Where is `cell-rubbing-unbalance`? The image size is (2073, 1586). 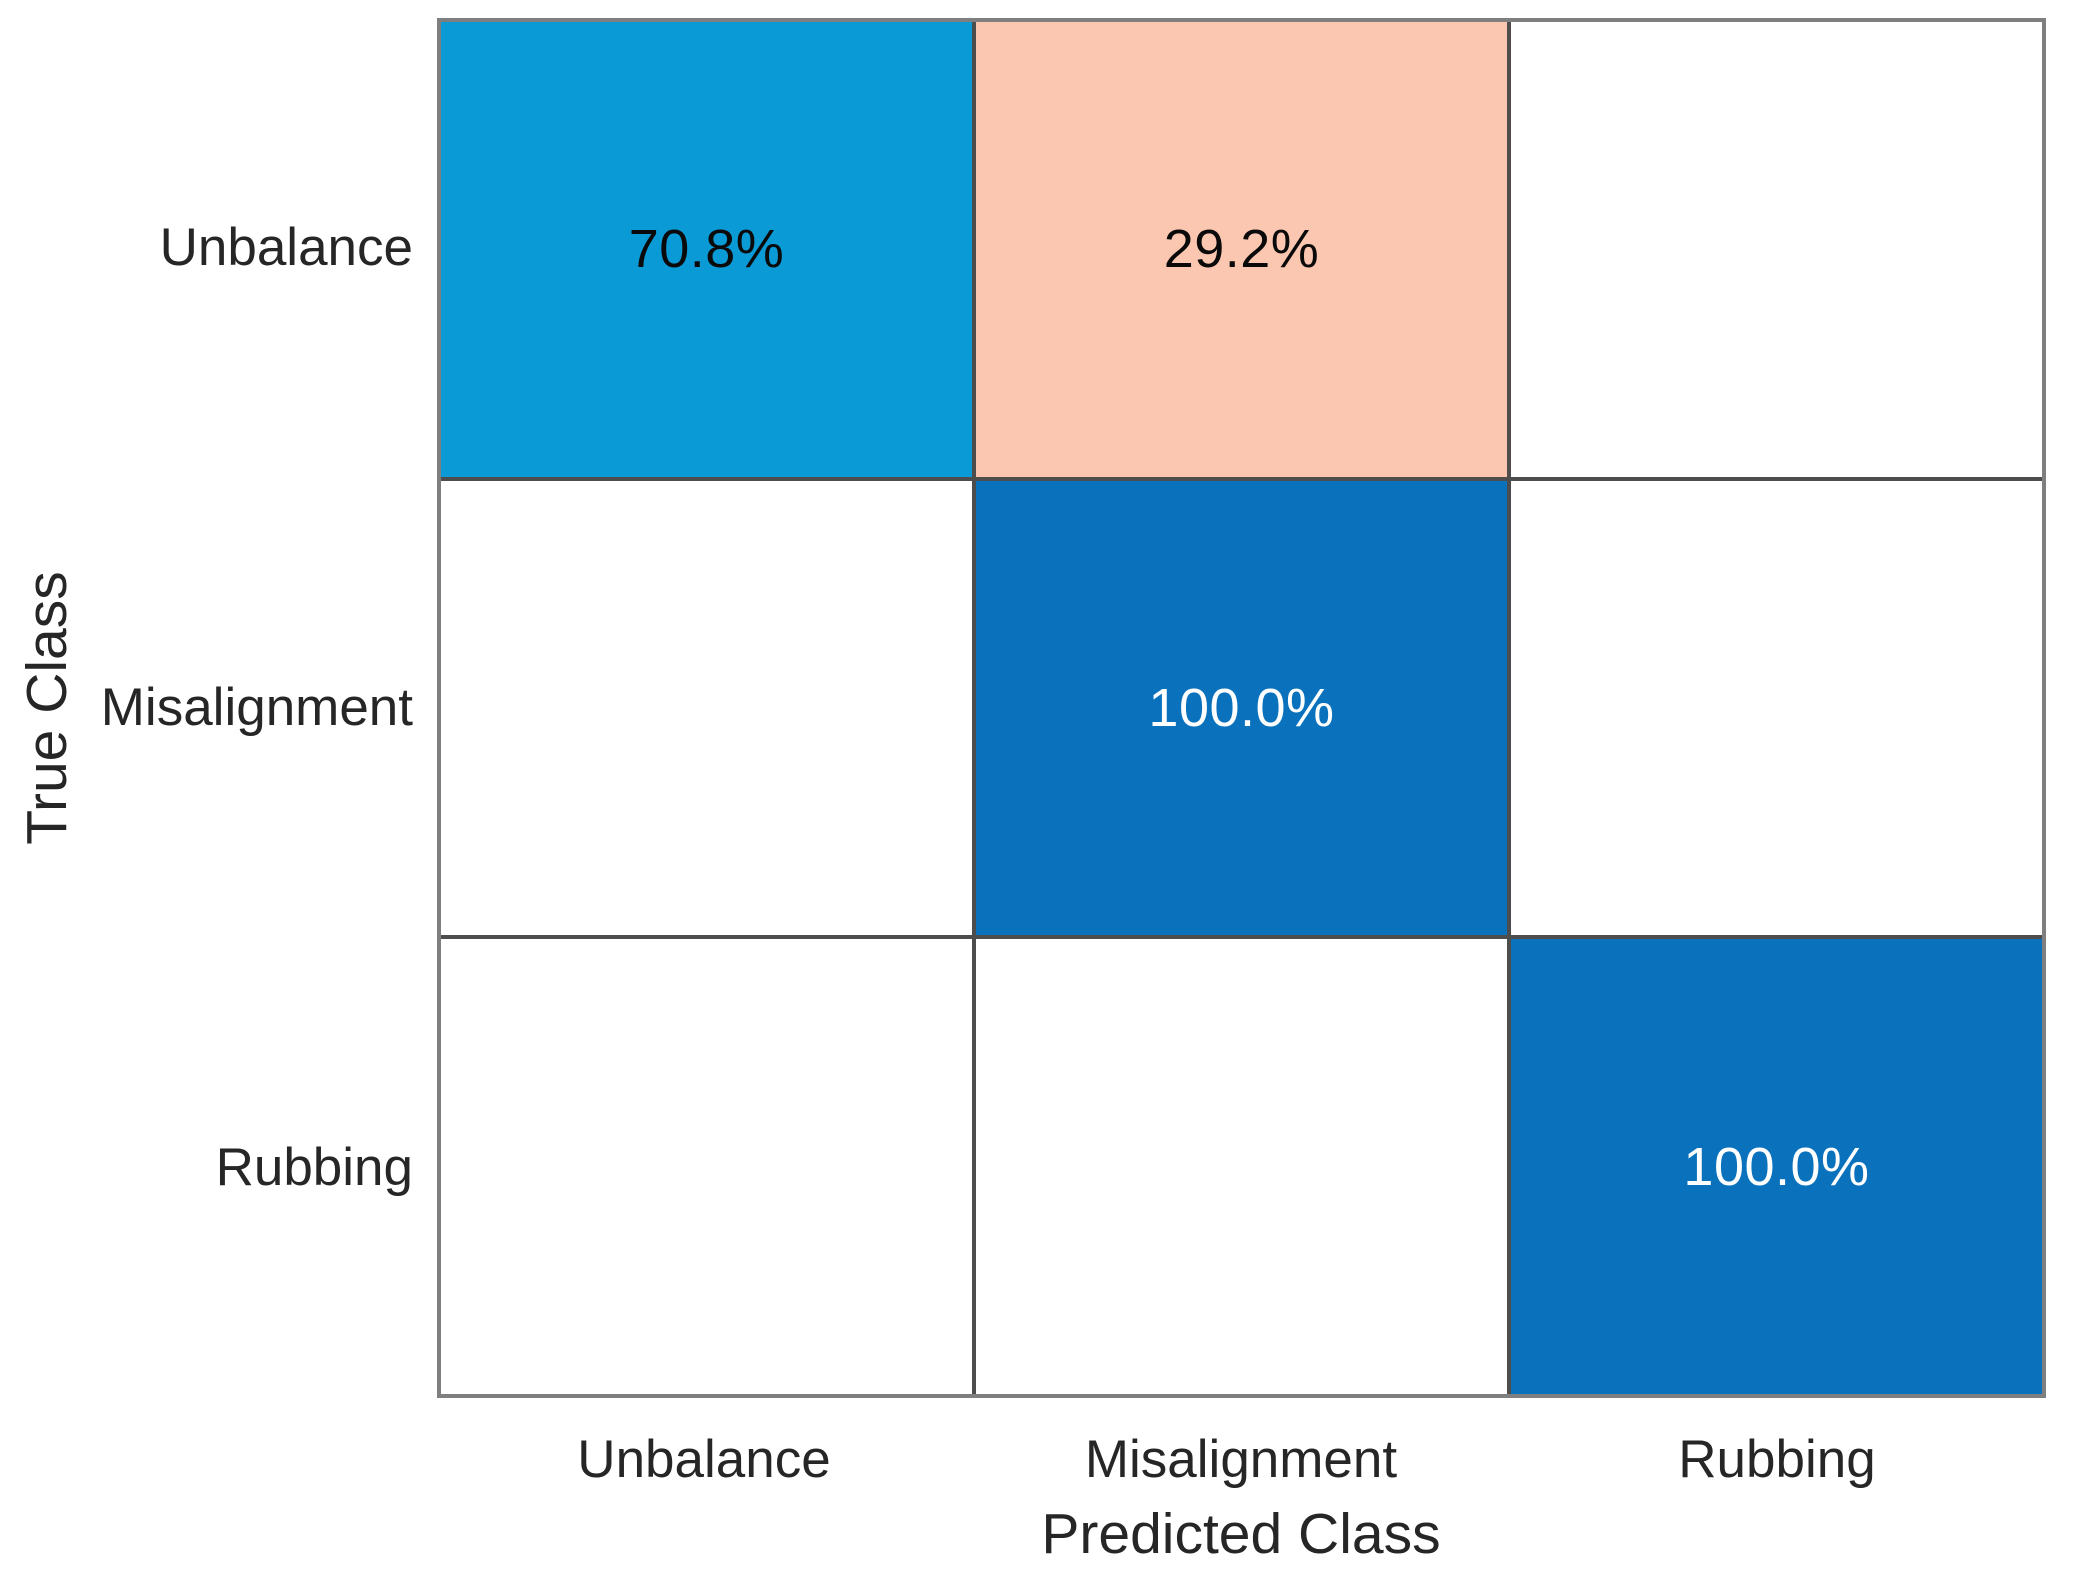
cell-rubbing-unbalance is located at coordinates (706, 1166).